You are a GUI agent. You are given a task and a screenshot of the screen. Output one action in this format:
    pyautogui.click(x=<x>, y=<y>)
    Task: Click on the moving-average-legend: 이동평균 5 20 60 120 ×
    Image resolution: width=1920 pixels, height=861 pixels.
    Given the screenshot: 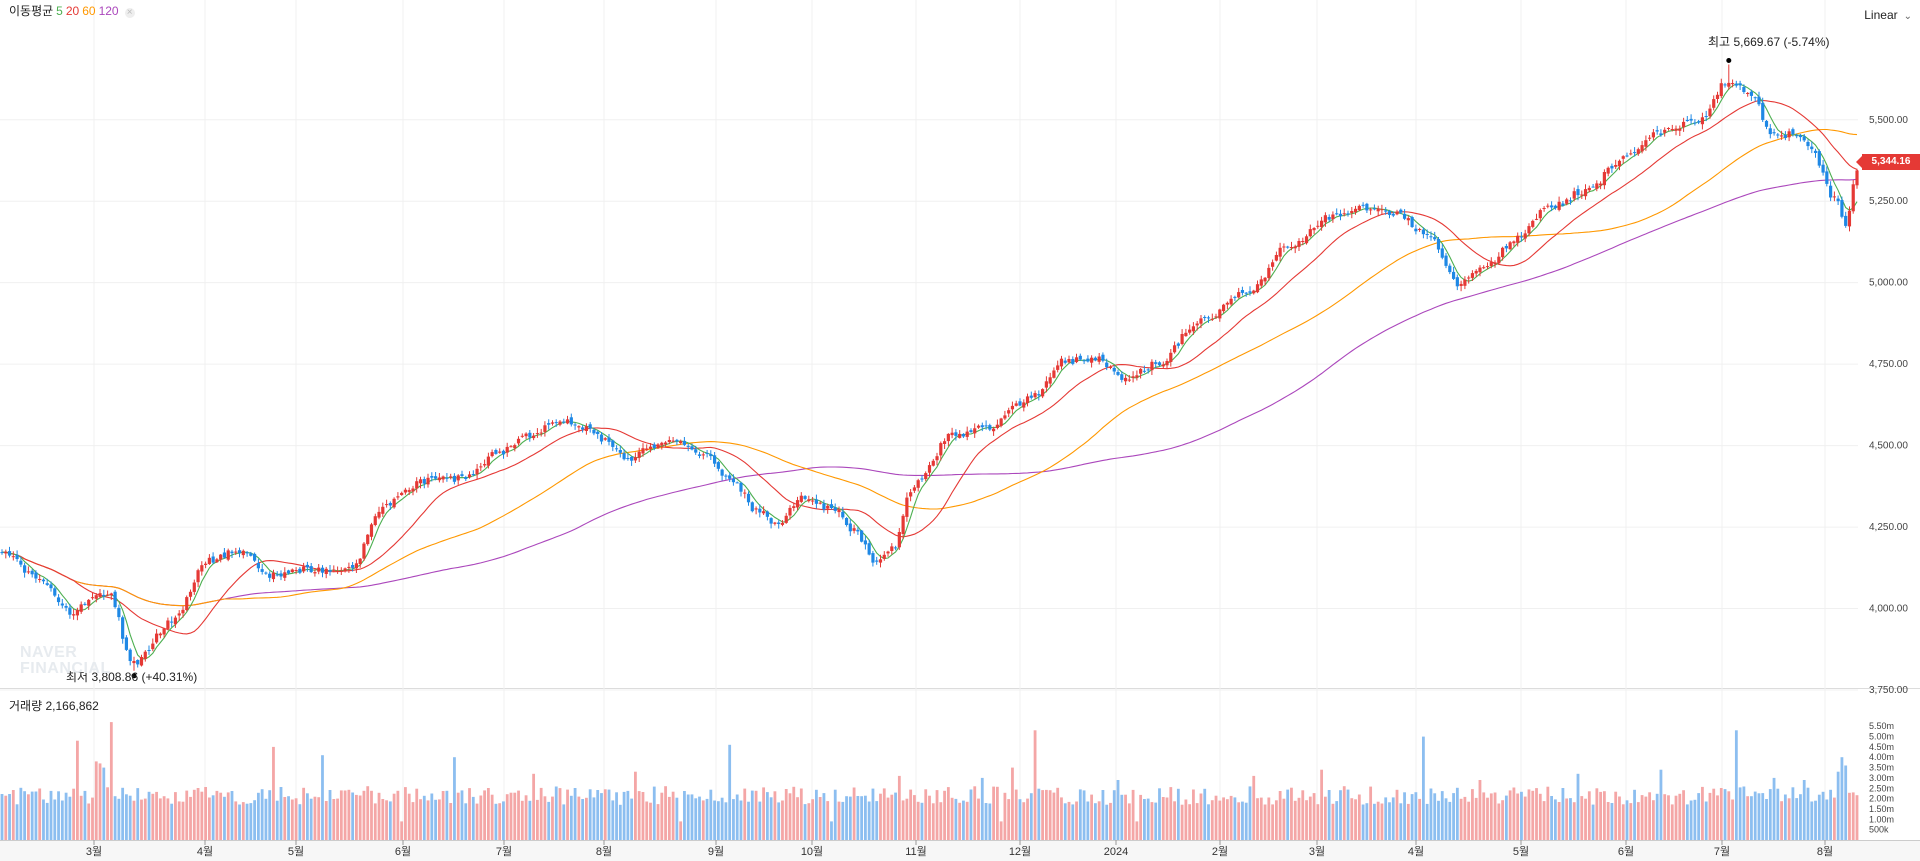 What is the action you would take?
    pyautogui.click(x=73, y=11)
    